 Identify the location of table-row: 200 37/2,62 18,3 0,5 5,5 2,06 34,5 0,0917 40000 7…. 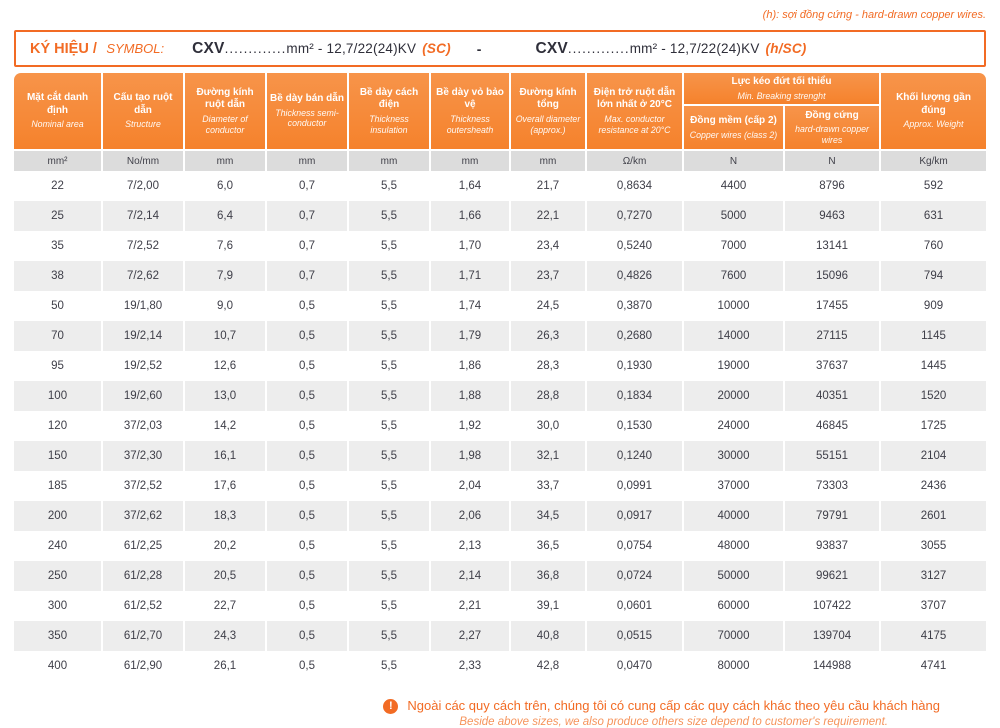
(500, 516).